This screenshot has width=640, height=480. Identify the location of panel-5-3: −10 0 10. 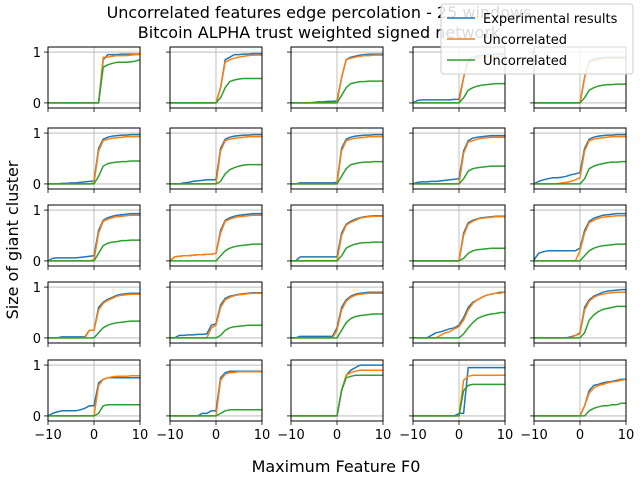
(334, 401).